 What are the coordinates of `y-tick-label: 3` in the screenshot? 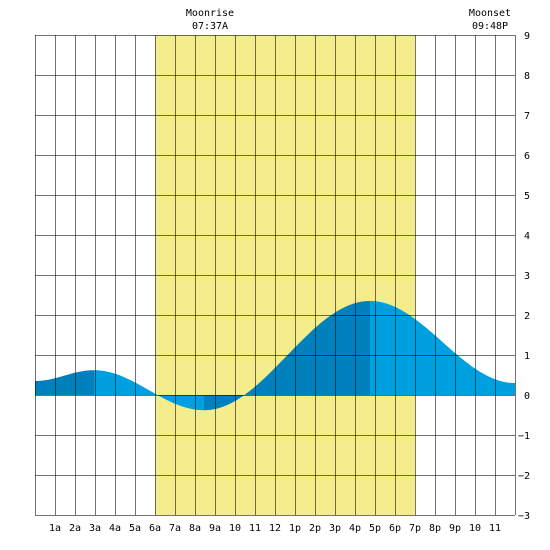 It's located at (527, 276).